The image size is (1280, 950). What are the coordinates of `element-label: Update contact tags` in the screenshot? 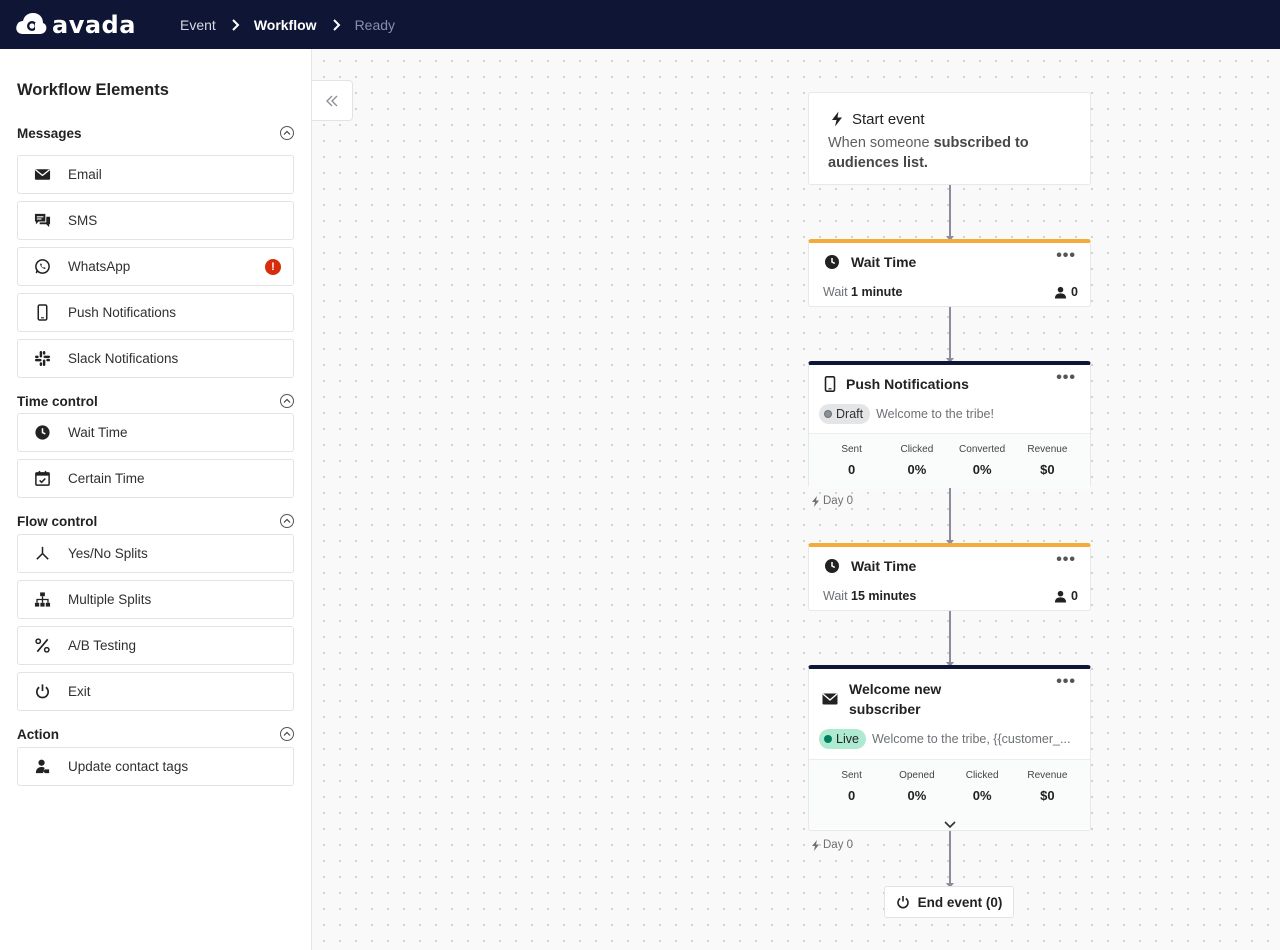 It's located at (128, 766).